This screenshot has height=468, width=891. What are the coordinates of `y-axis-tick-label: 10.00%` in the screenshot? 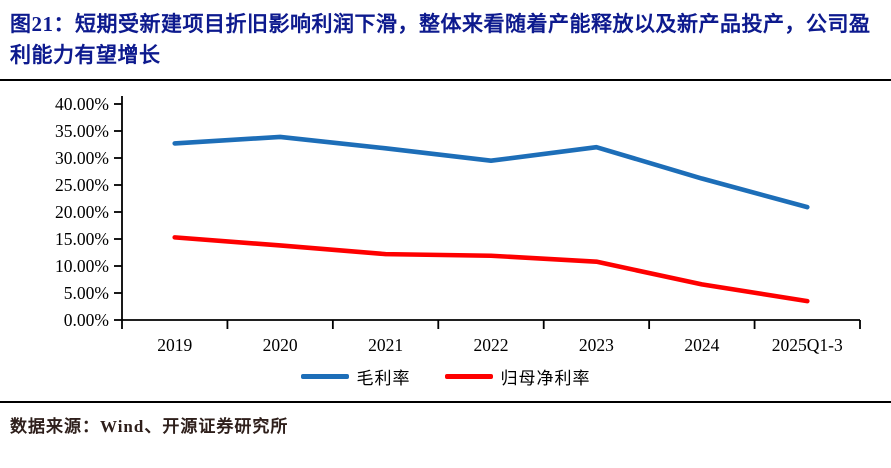 It's located at (82, 266).